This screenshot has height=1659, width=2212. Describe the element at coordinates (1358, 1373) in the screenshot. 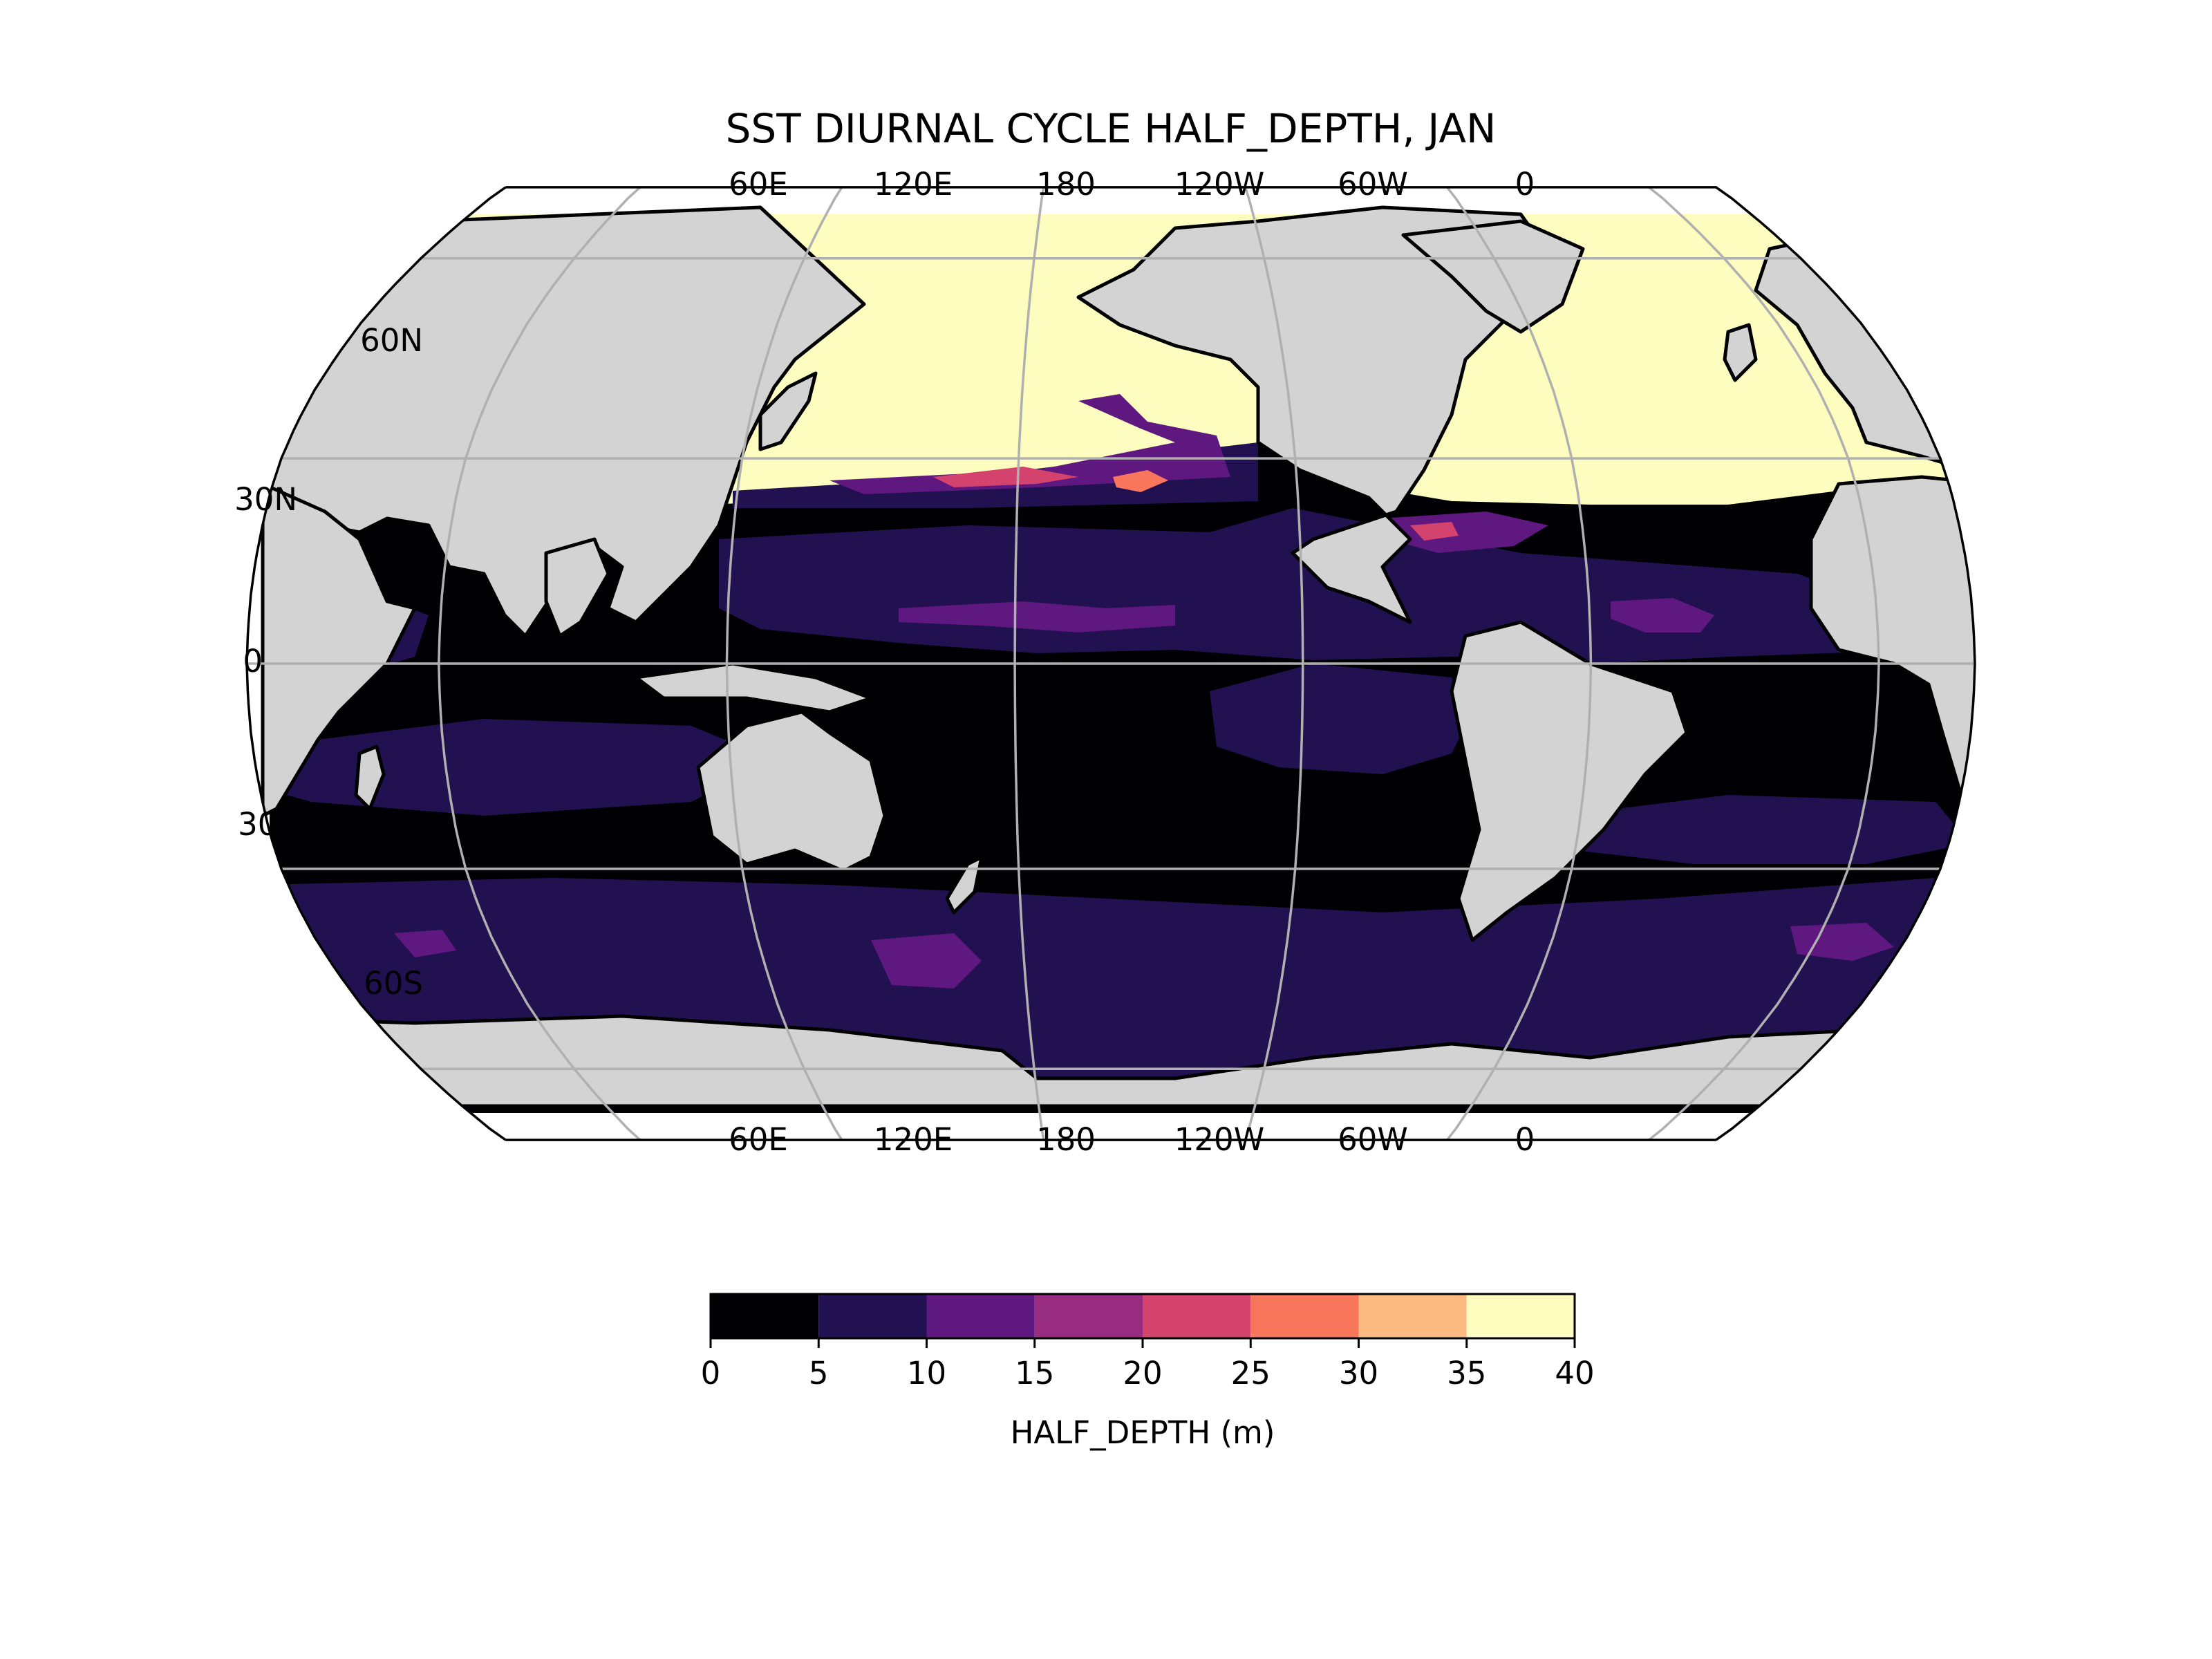

I see `colorbar-tick-label: 30` at that location.